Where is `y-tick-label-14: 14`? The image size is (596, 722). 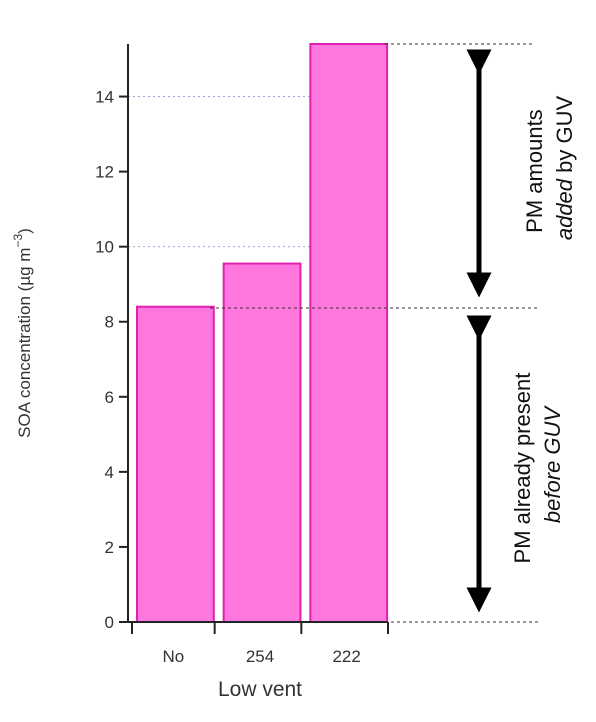
y-tick-label-14: 14 is located at coordinates (104, 97).